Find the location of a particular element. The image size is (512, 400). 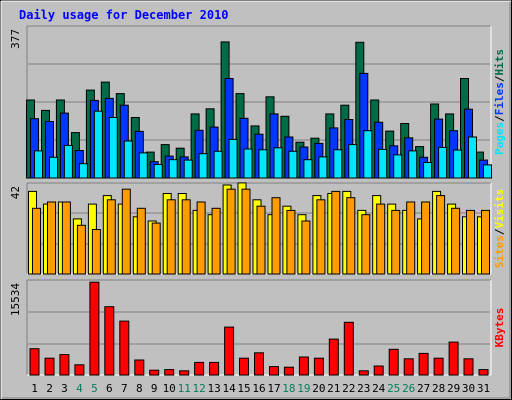

y-max-label: 42 is located at coordinates (15, 192).